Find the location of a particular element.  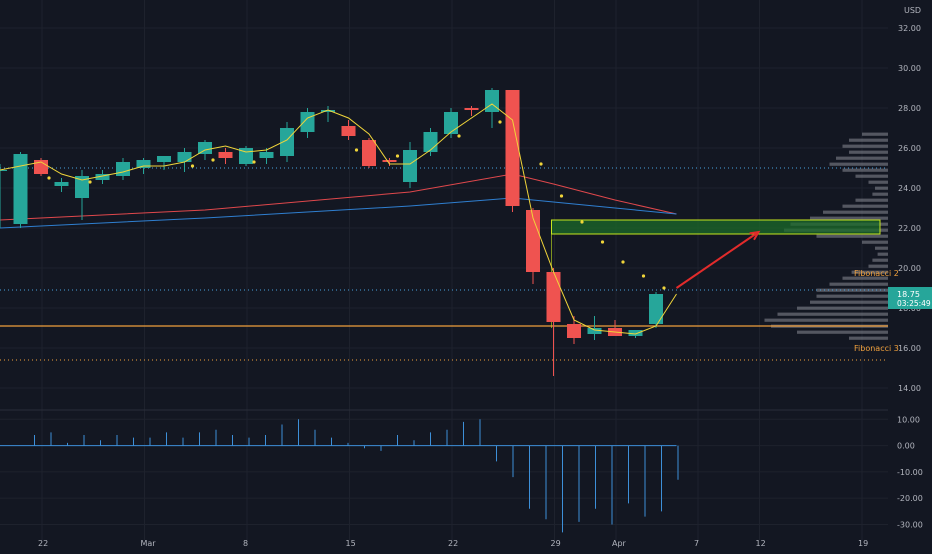

projection-arrow is located at coordinates (718, 259).